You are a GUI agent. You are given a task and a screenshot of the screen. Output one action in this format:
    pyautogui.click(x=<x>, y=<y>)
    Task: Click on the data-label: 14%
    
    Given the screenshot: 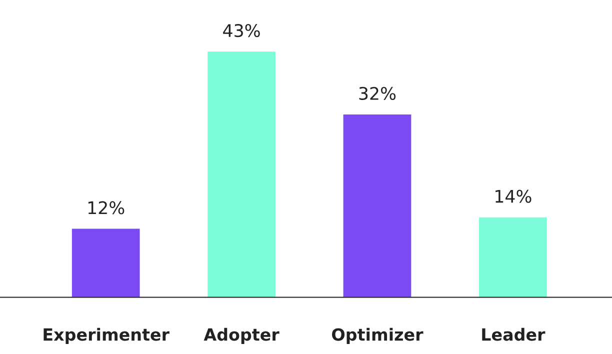 What is the action you would take?
    pyautogui.click(x=514, y=196)
    